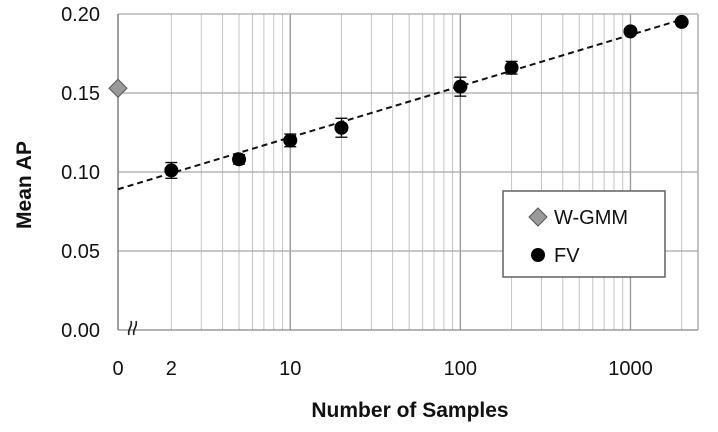  Describe the element at coordinates (80, 331) in the screenshot. I see `y-tick-label: 0.00` at that location.